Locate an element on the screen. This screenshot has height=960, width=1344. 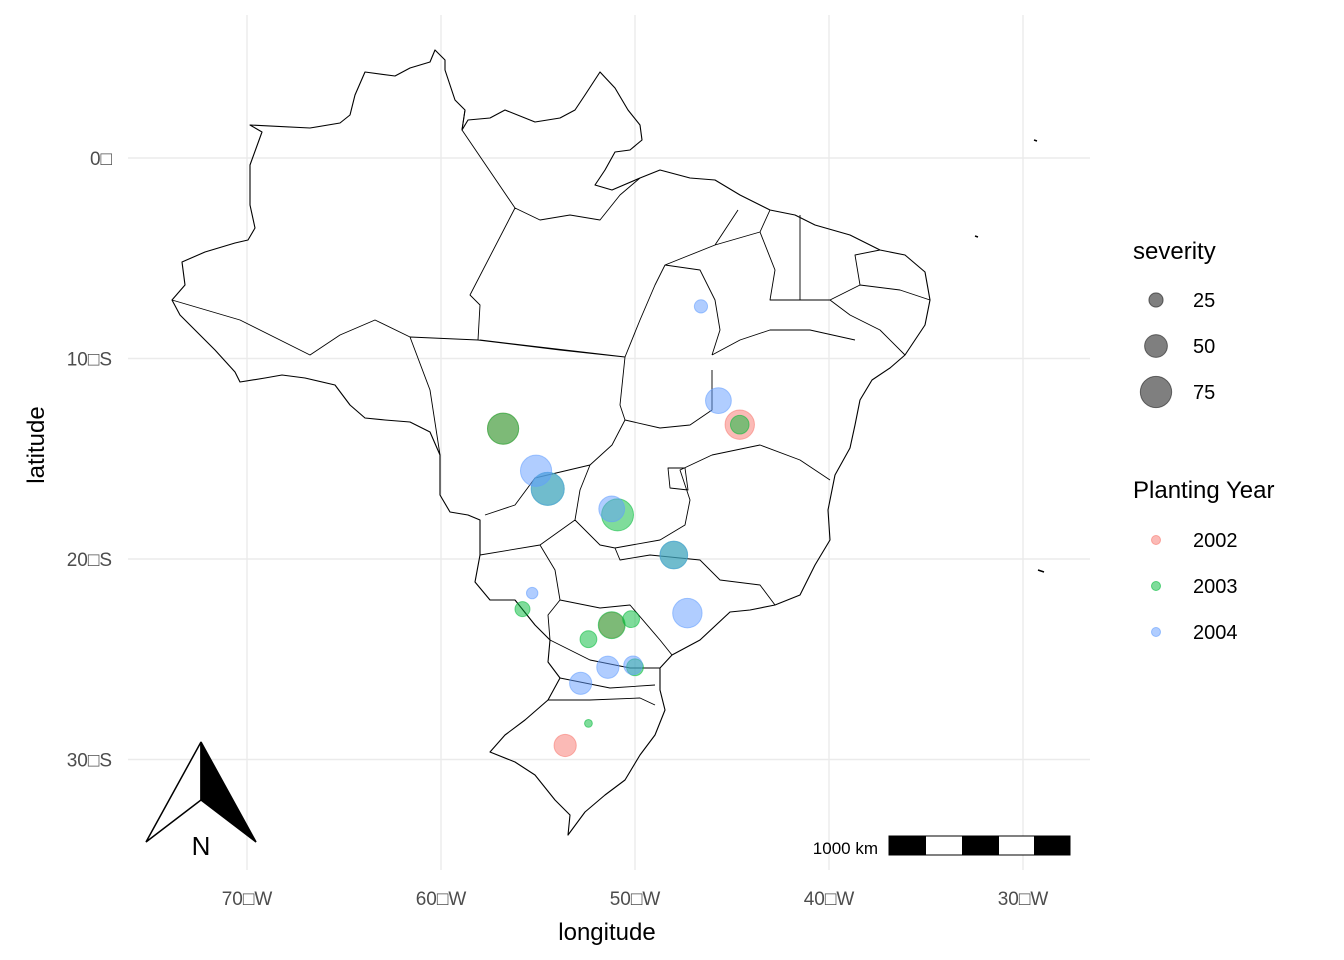
north-arrow-left-half is located at coordinates (173, 792).